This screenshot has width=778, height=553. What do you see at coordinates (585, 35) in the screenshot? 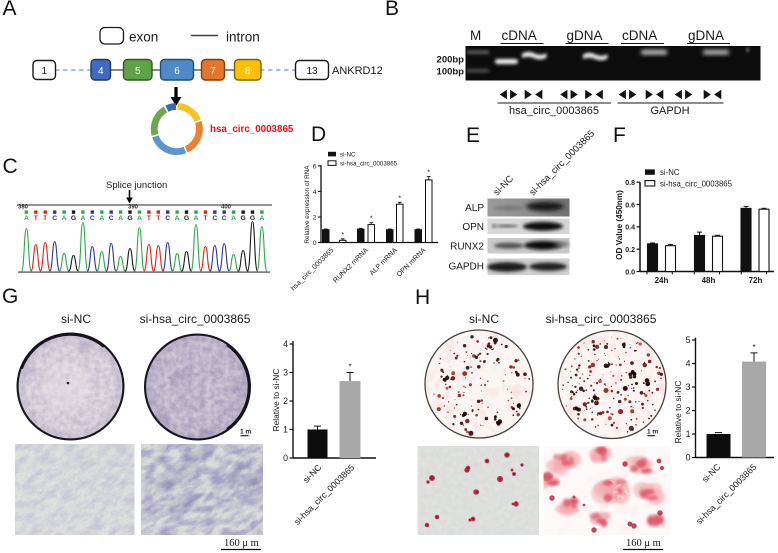
I see `svg-text: gDNA` at bounding box center [585, 35].